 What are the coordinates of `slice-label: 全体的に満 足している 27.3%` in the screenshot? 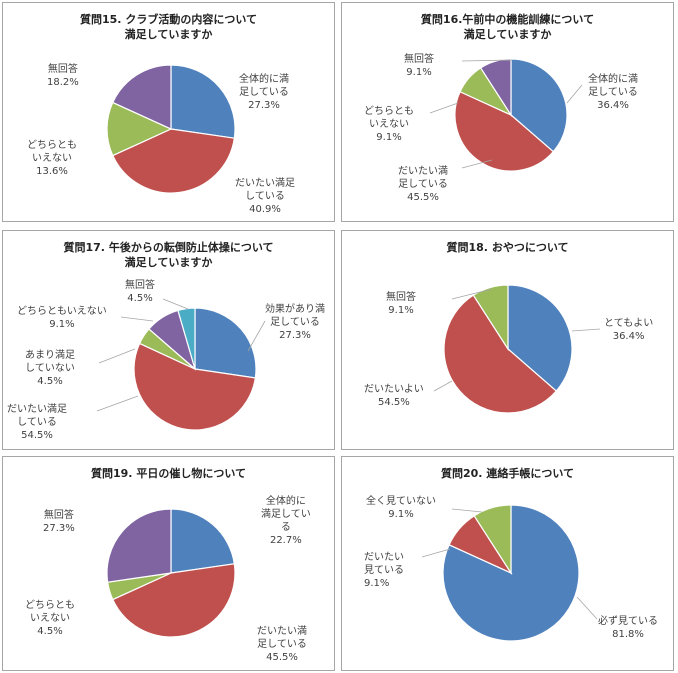 It's located at (264, 92).